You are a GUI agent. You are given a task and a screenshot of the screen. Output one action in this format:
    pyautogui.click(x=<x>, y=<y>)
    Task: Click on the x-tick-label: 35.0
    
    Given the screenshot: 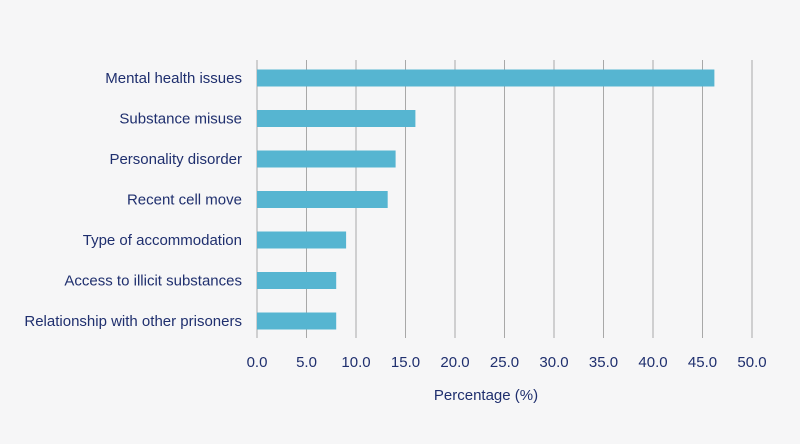 What is the action you would take?
    pyautogui.click(x=603, y=362)
    